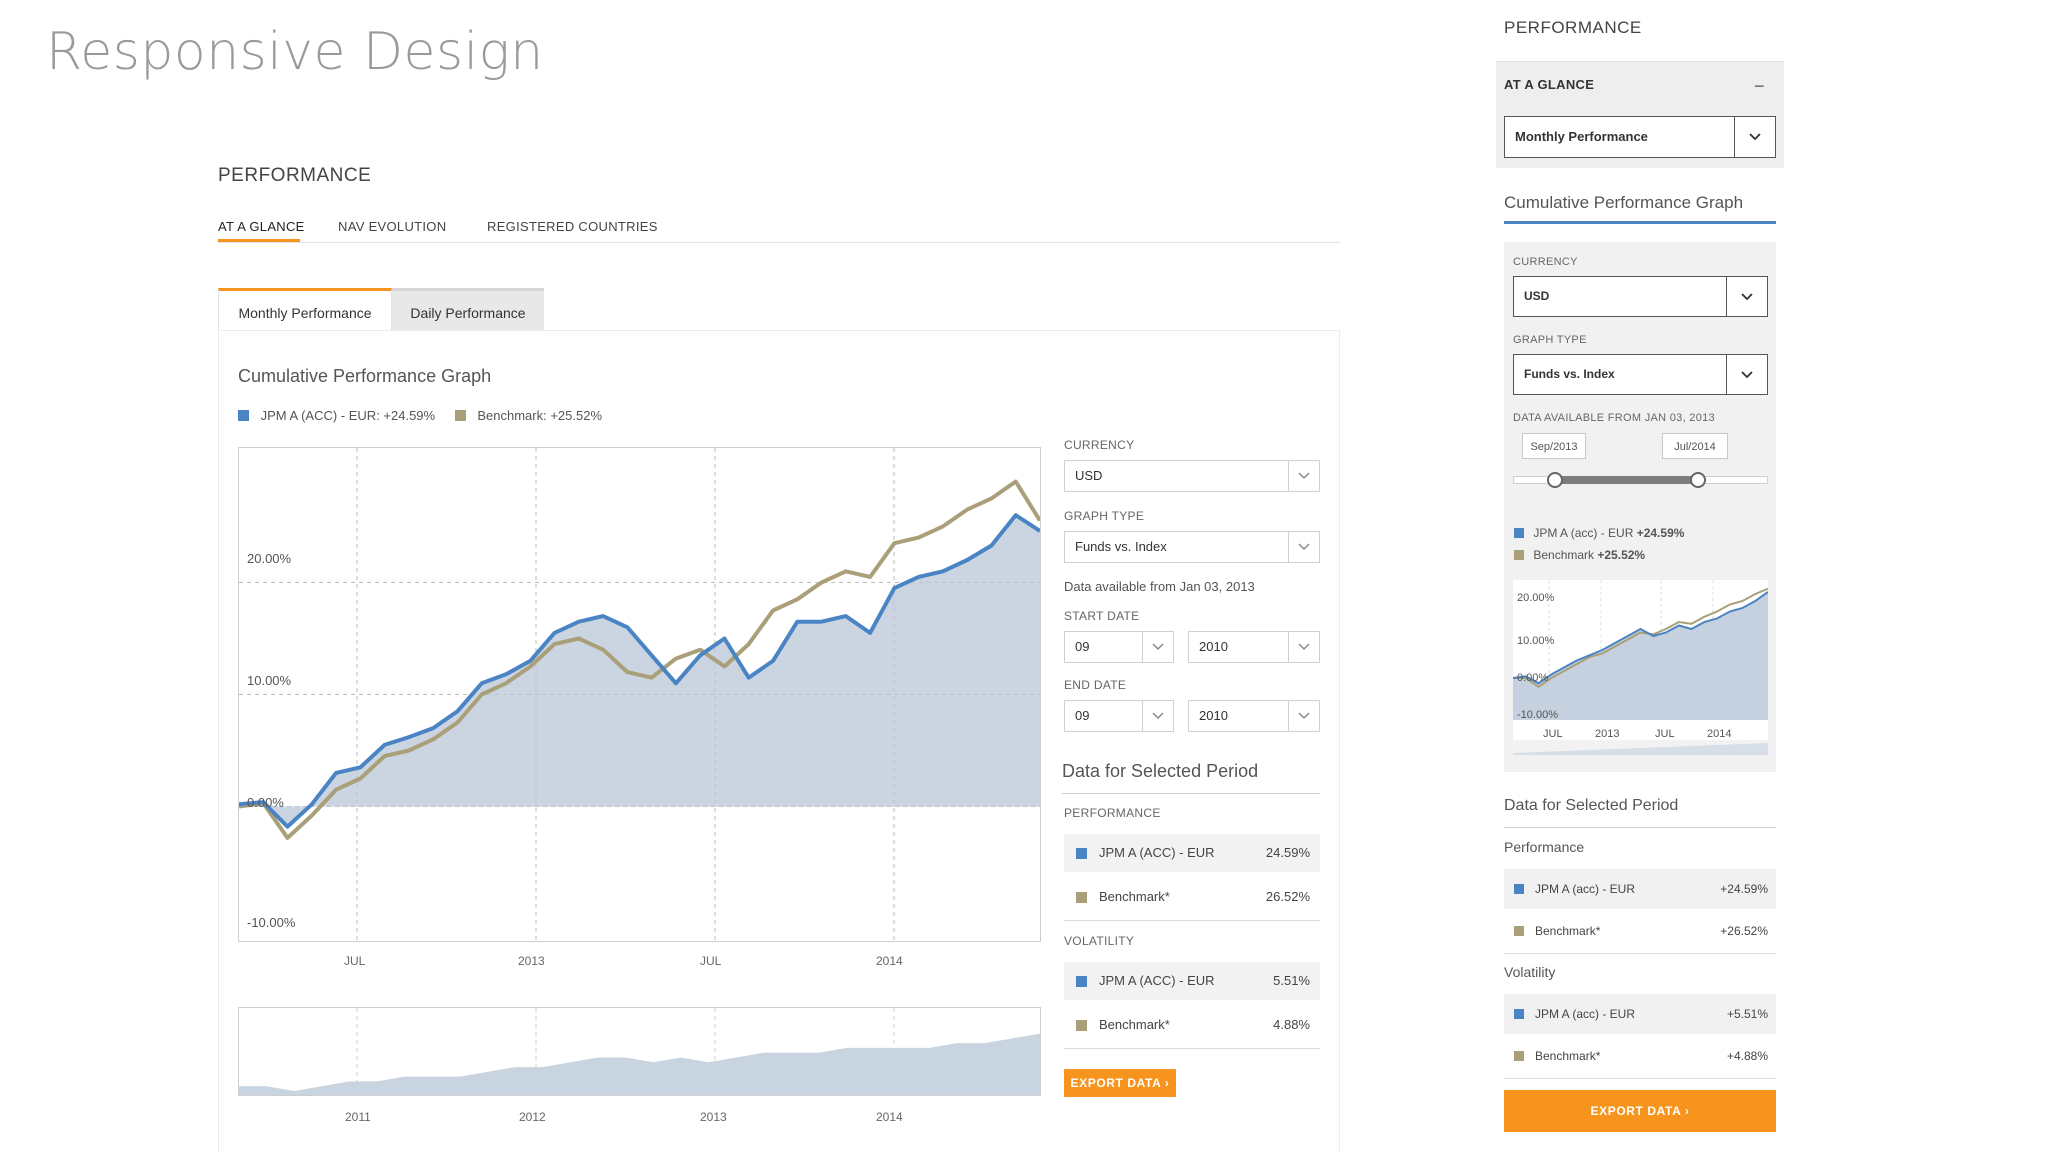 The image size is (2048, 1152). I want to click on end-month-value: 09, so click(1082, 715).